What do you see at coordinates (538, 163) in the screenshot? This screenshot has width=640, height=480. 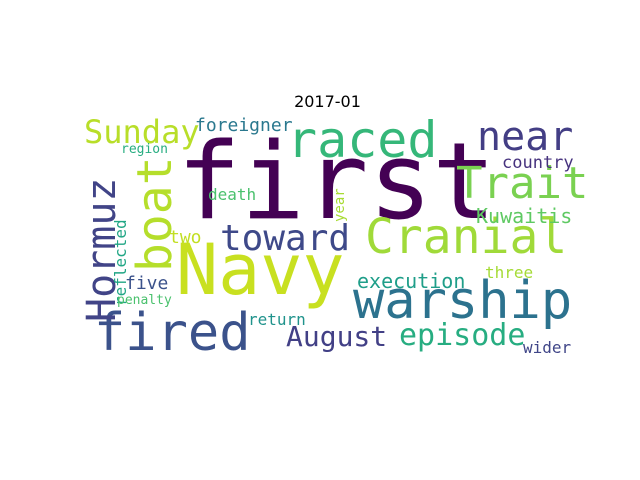 I see `word-country: country` at bounding box center [538, 163].